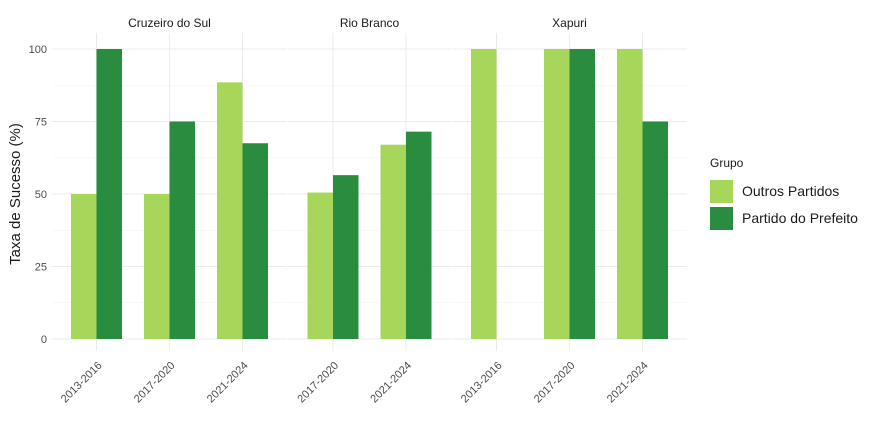  What do you see at coordinates (727, 163) in the screenshot?
I see `legend-title: Grupo` at bounding box center [727, 163].